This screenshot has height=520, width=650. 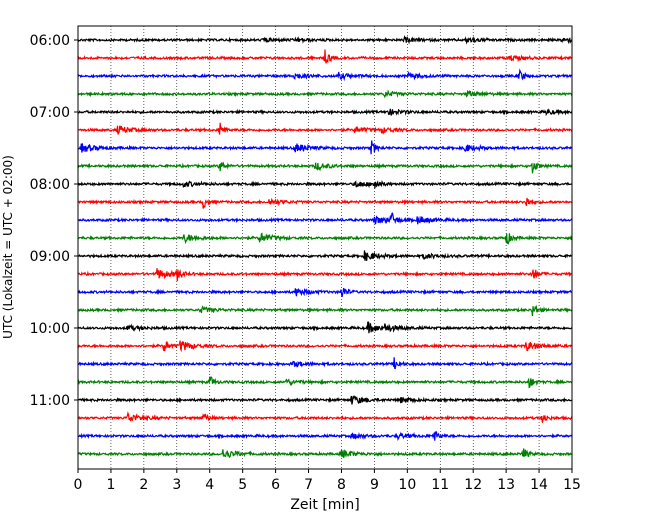 What do you see at coordinates (327, 481) in the screenshot?
I see `x-axis-ticks: 0 1 2 3 4 5 6 7 8 9 10 11 12 13 14 15` at bounding box center [327, 481].